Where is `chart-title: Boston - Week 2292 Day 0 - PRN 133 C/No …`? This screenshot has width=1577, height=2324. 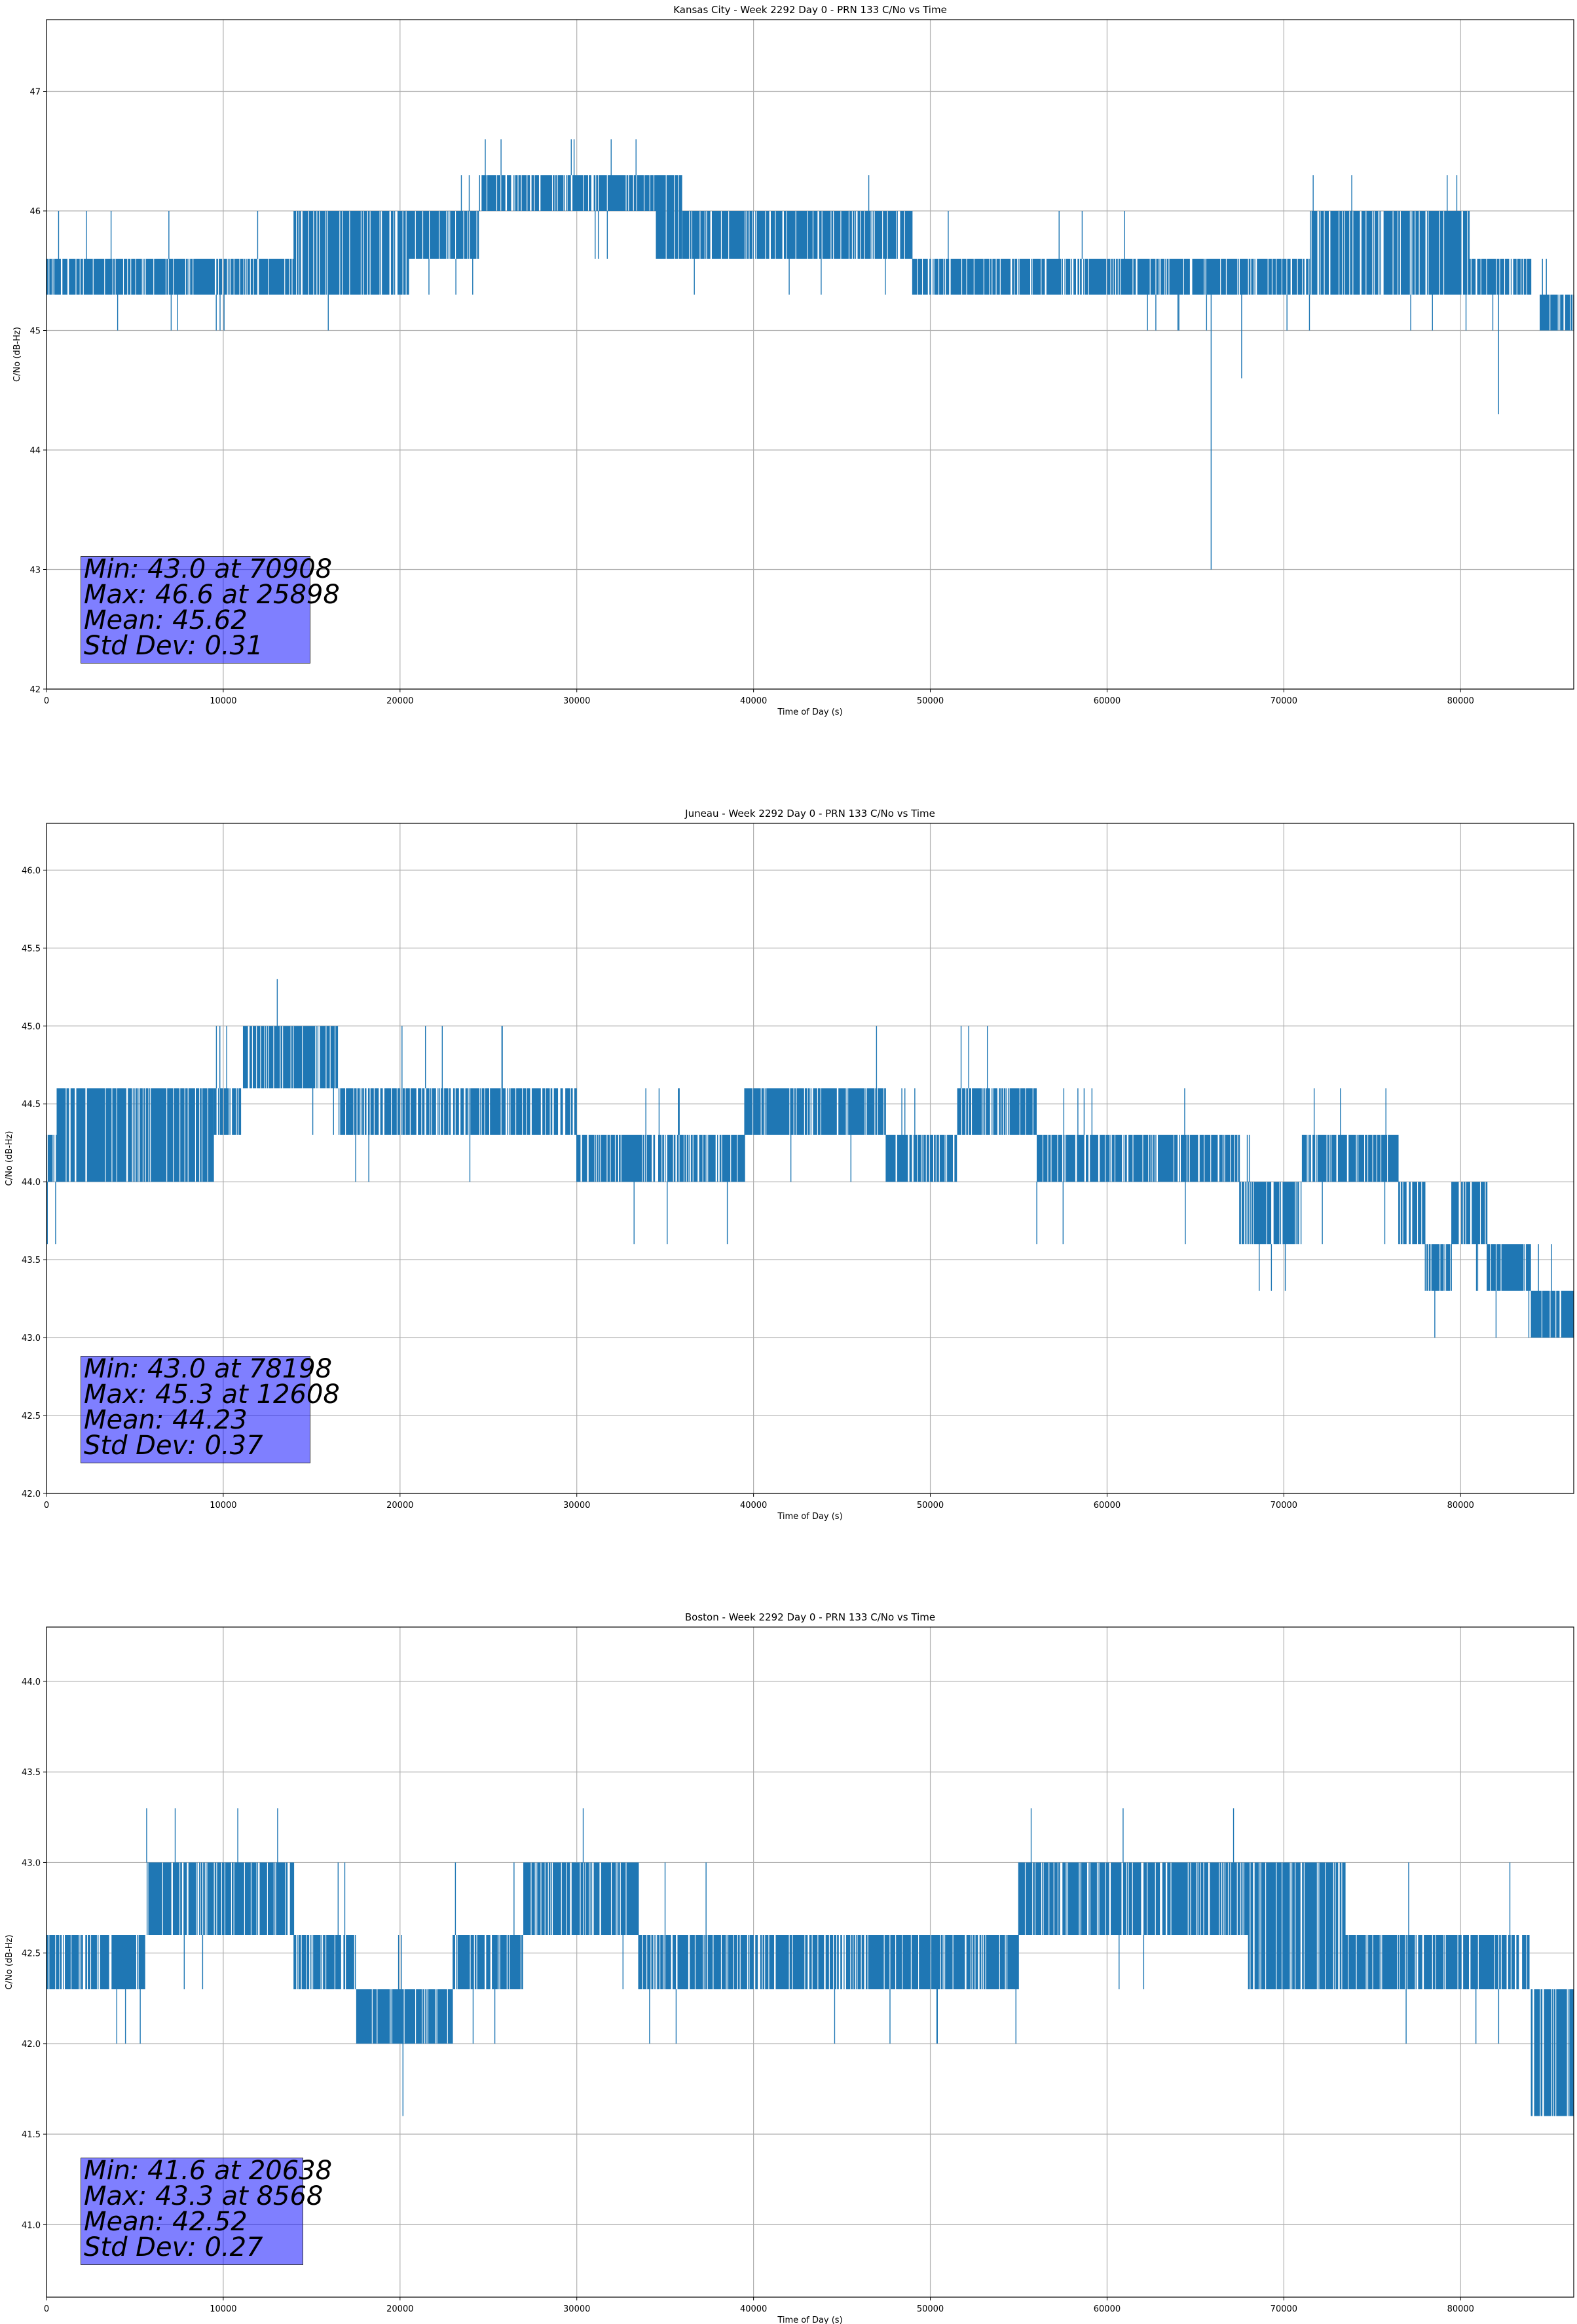 chart-title: Boston - Week 2292 Day 0 - PRN 133 C/No … is located at coordinates (810, 1617).